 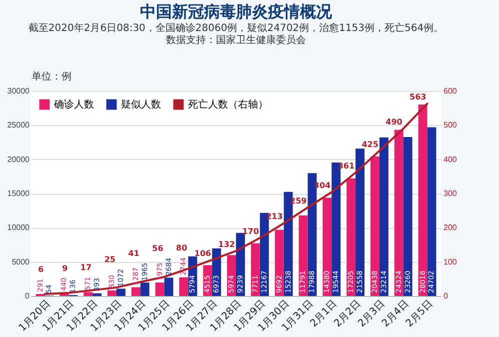 I want to click on data-label: 6, so click(x=41, y=269).